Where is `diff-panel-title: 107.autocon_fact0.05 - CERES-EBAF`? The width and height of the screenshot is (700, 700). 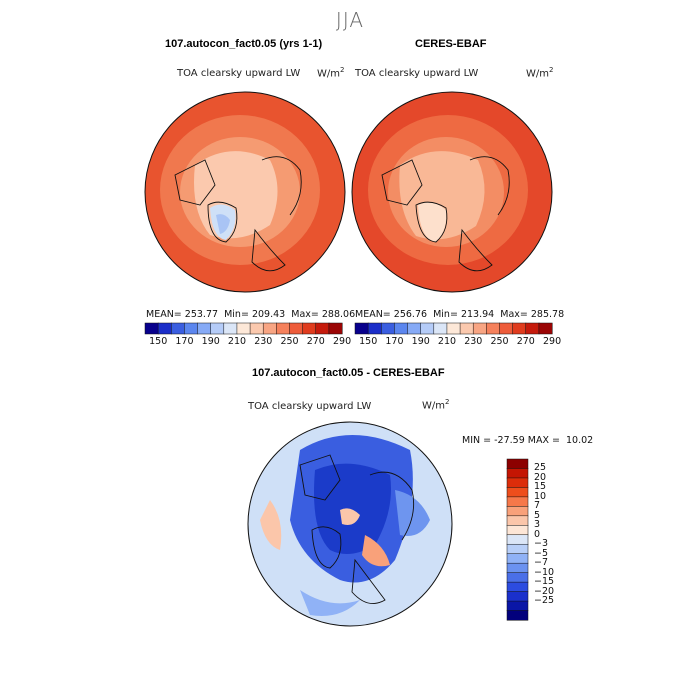 diff-panel-title: 107.autocon_fact0.05 - CERES-EBAF is located at coordinates (348, 373).